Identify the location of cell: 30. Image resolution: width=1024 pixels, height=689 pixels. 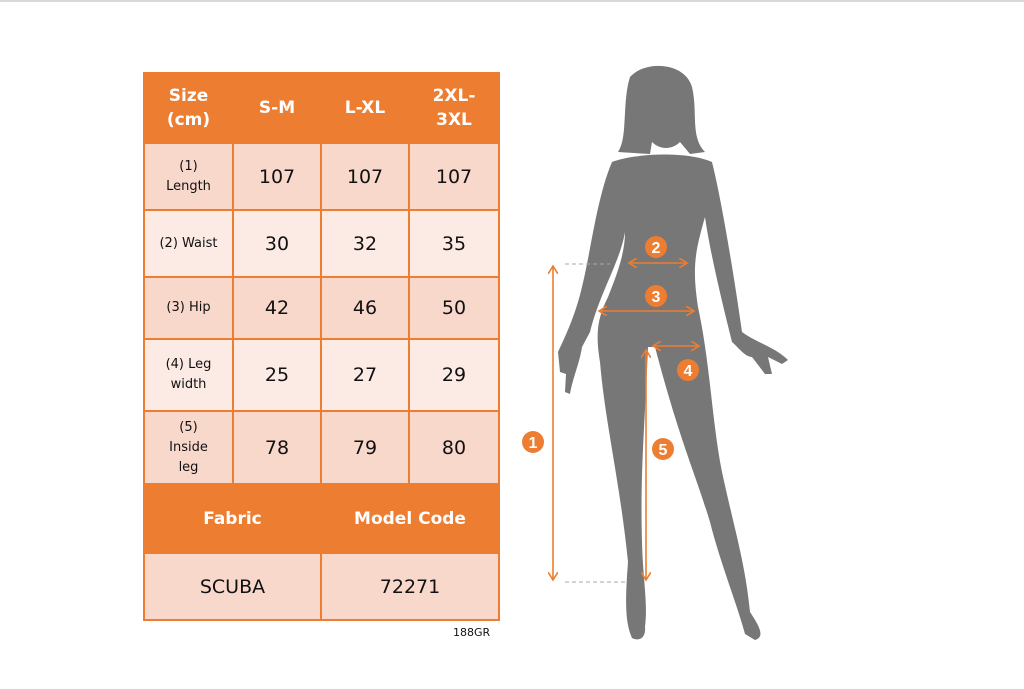
(277, 243).